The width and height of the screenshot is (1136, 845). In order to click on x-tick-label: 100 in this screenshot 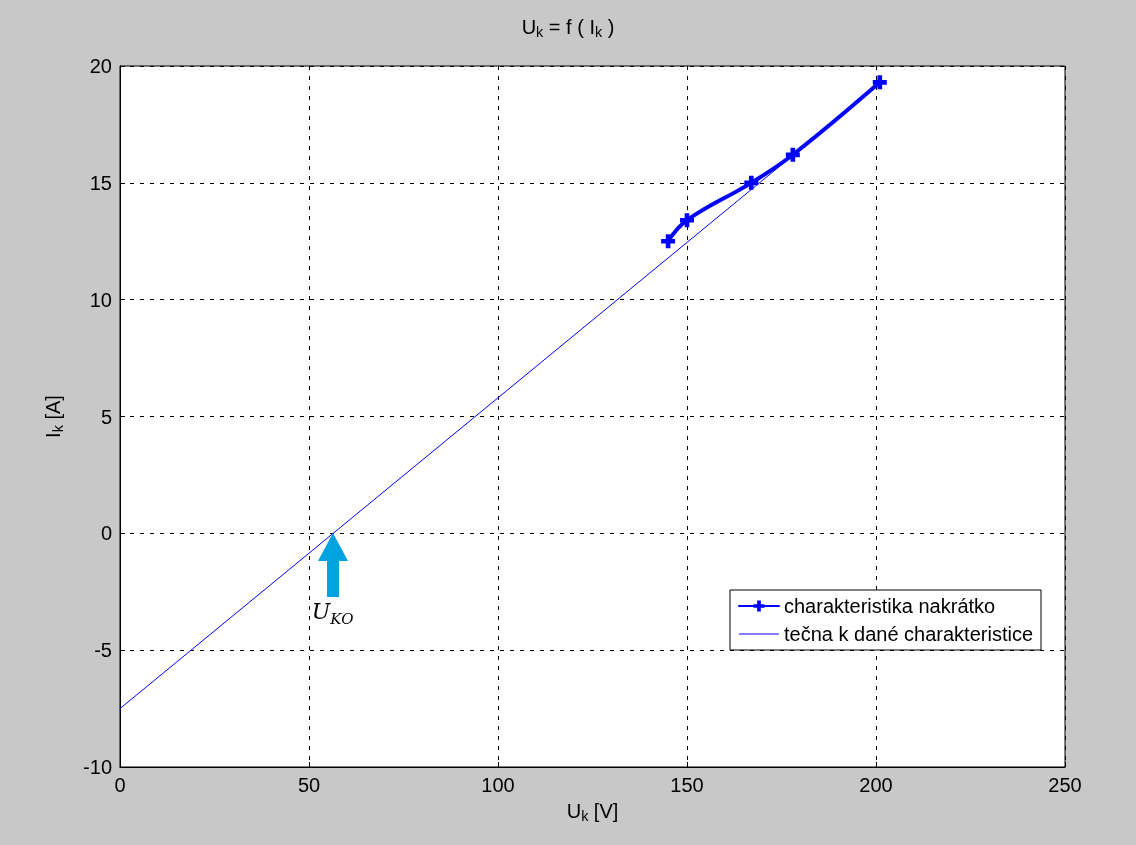, I will do `click(498, 785)`.